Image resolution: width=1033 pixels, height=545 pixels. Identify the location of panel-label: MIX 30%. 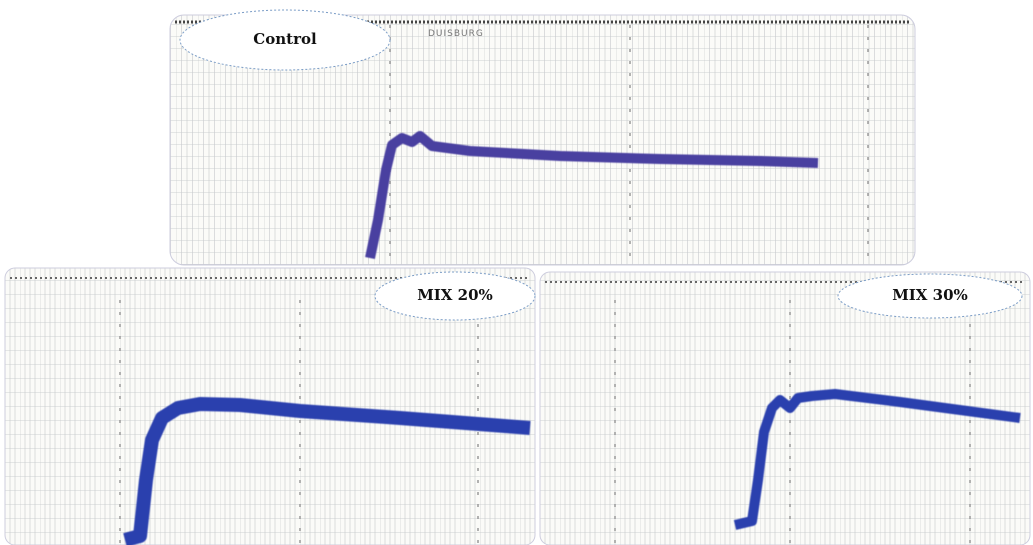
(930, 295).